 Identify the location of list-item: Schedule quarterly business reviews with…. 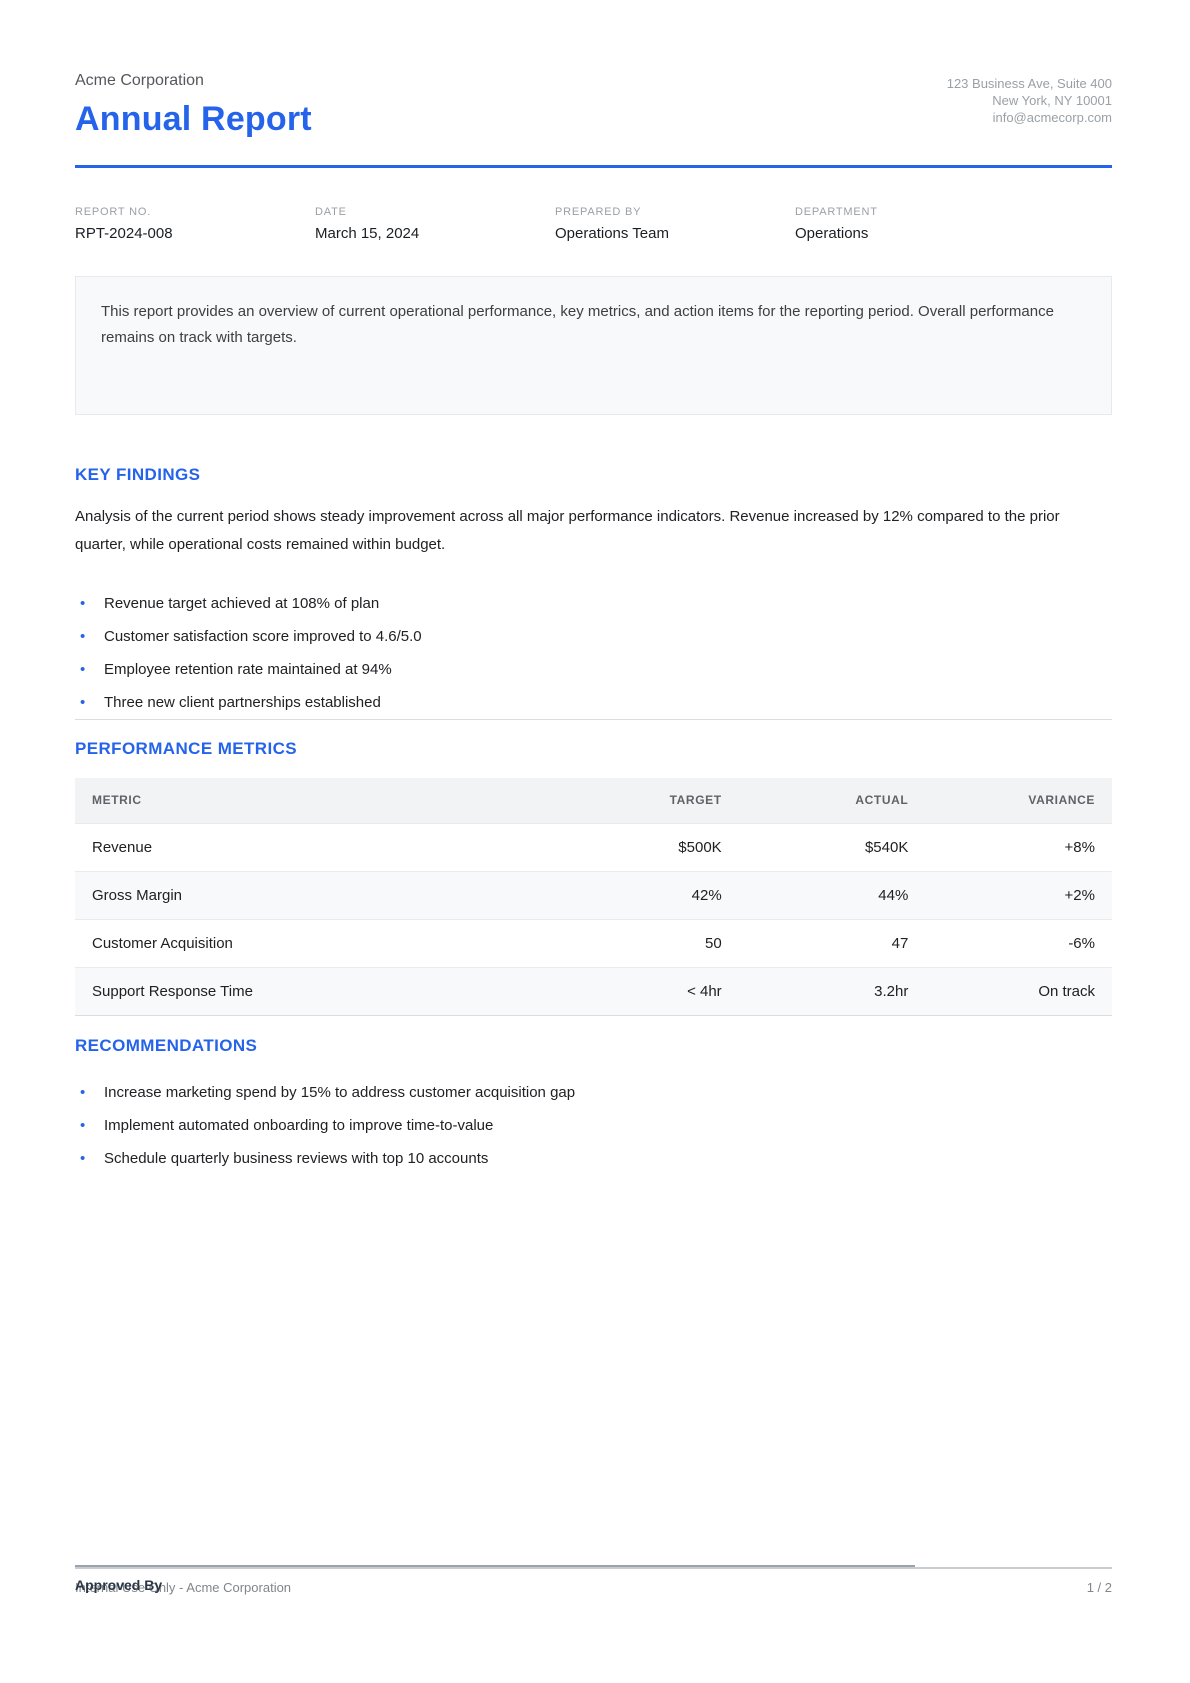
(593, 1158).